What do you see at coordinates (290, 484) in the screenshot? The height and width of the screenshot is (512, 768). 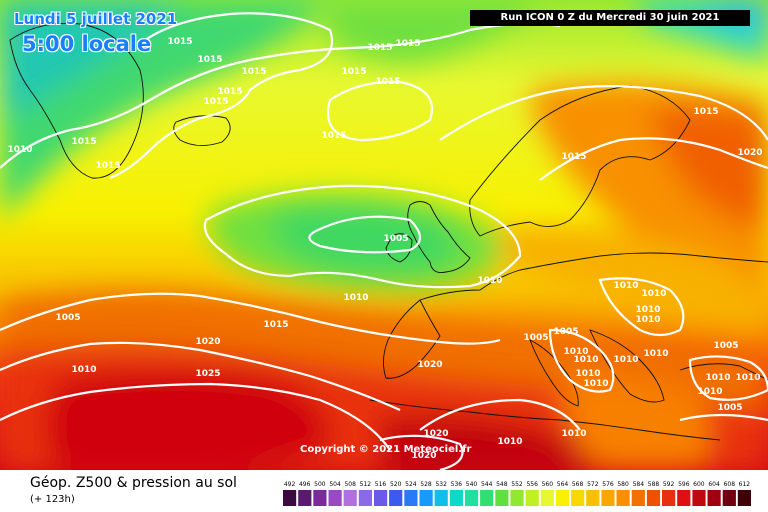 I see `legend-tick-label: 492` at bounding box center [290, 484].